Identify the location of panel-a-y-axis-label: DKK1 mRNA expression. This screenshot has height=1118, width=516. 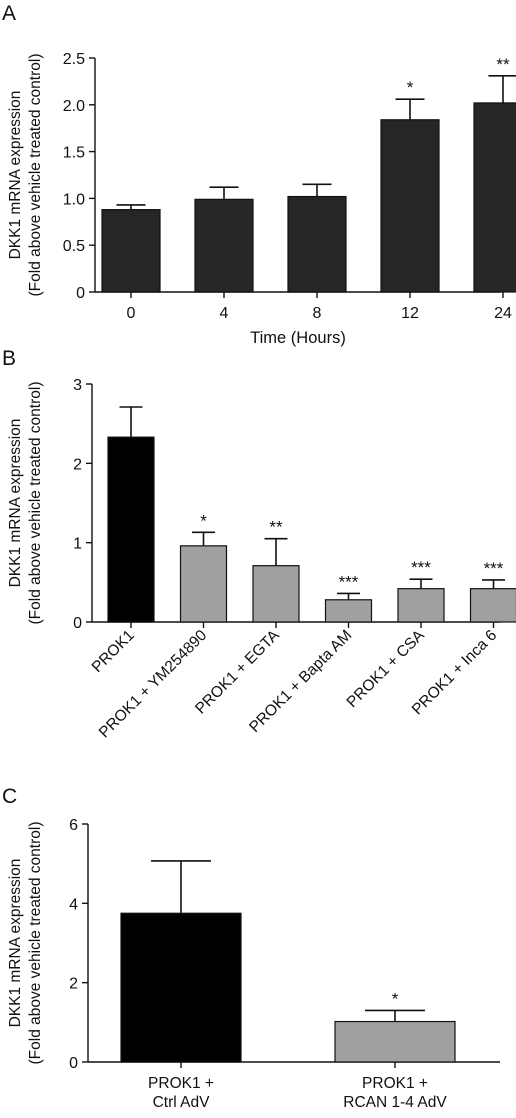
(15, 175).